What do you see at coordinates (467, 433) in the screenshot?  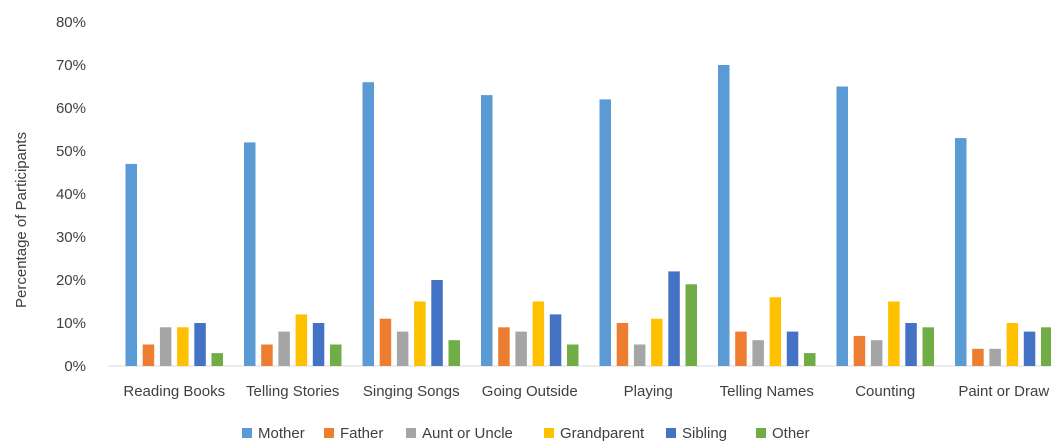 I see `legend-label: Aunt or Uncle` at bounding box center [467, 433].